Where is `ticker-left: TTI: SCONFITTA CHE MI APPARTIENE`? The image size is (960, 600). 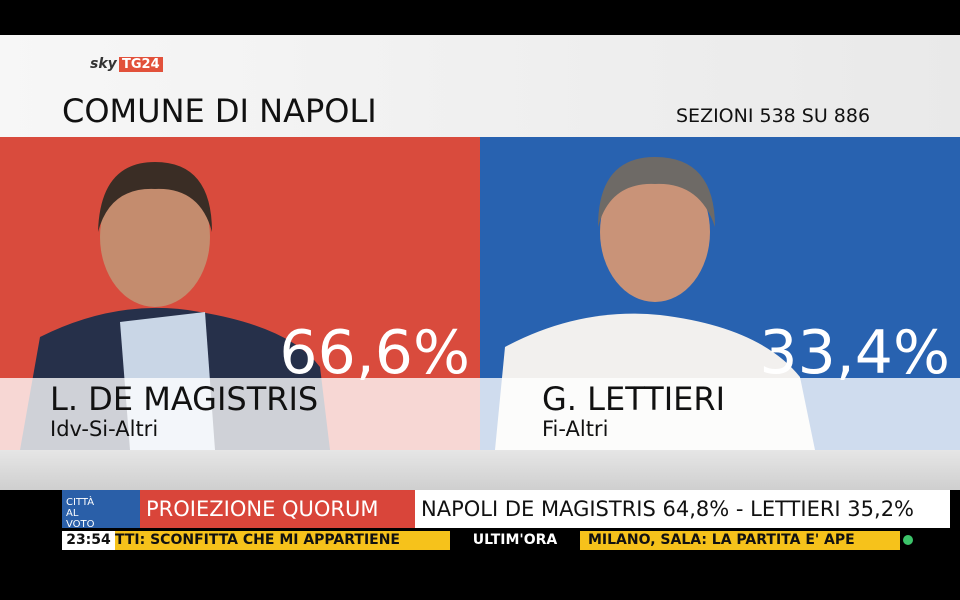
ticker-left: TTI: SCONFITTA CHE MI APPARTIENE is located at coordinates (282, 540).